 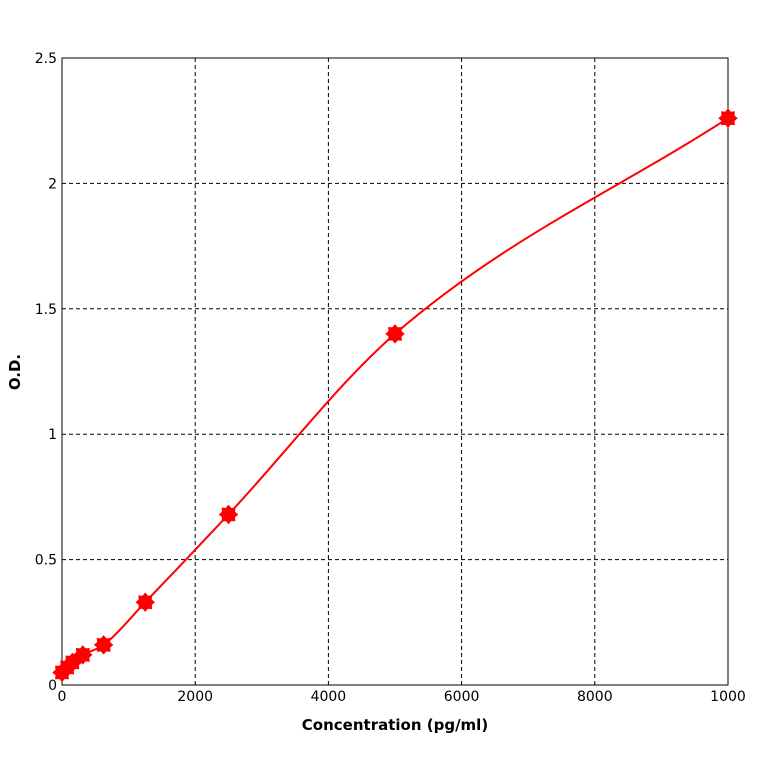 What do you see at coordinates (395, 725) in the screenshot?
I see `x-axis-title: Concentration (pg/ml)` at bounding box center [395, 725].